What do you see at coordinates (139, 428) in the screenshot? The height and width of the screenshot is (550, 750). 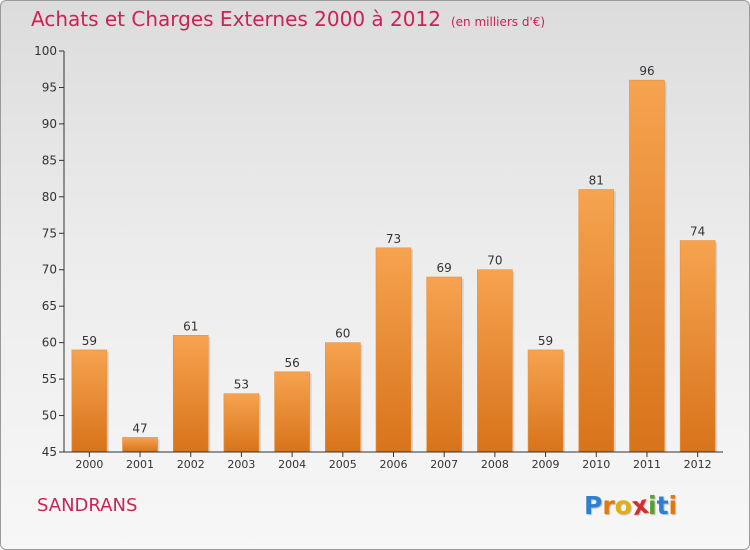 I see `data-label-2001: 47` at bounding box center [139, 428].